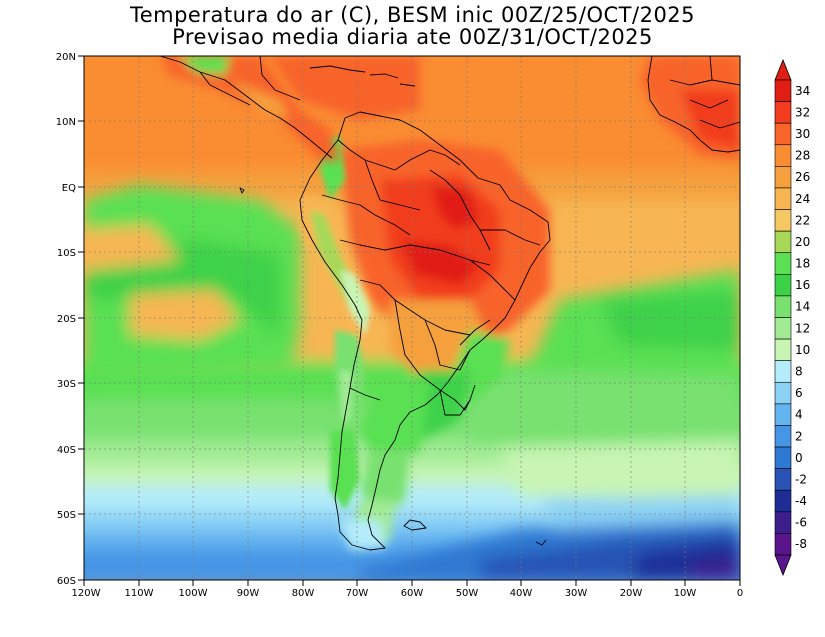  Describe the element at coordinates (802, 220) in the screenshot. I see `colorbar-label: 22` at that location.